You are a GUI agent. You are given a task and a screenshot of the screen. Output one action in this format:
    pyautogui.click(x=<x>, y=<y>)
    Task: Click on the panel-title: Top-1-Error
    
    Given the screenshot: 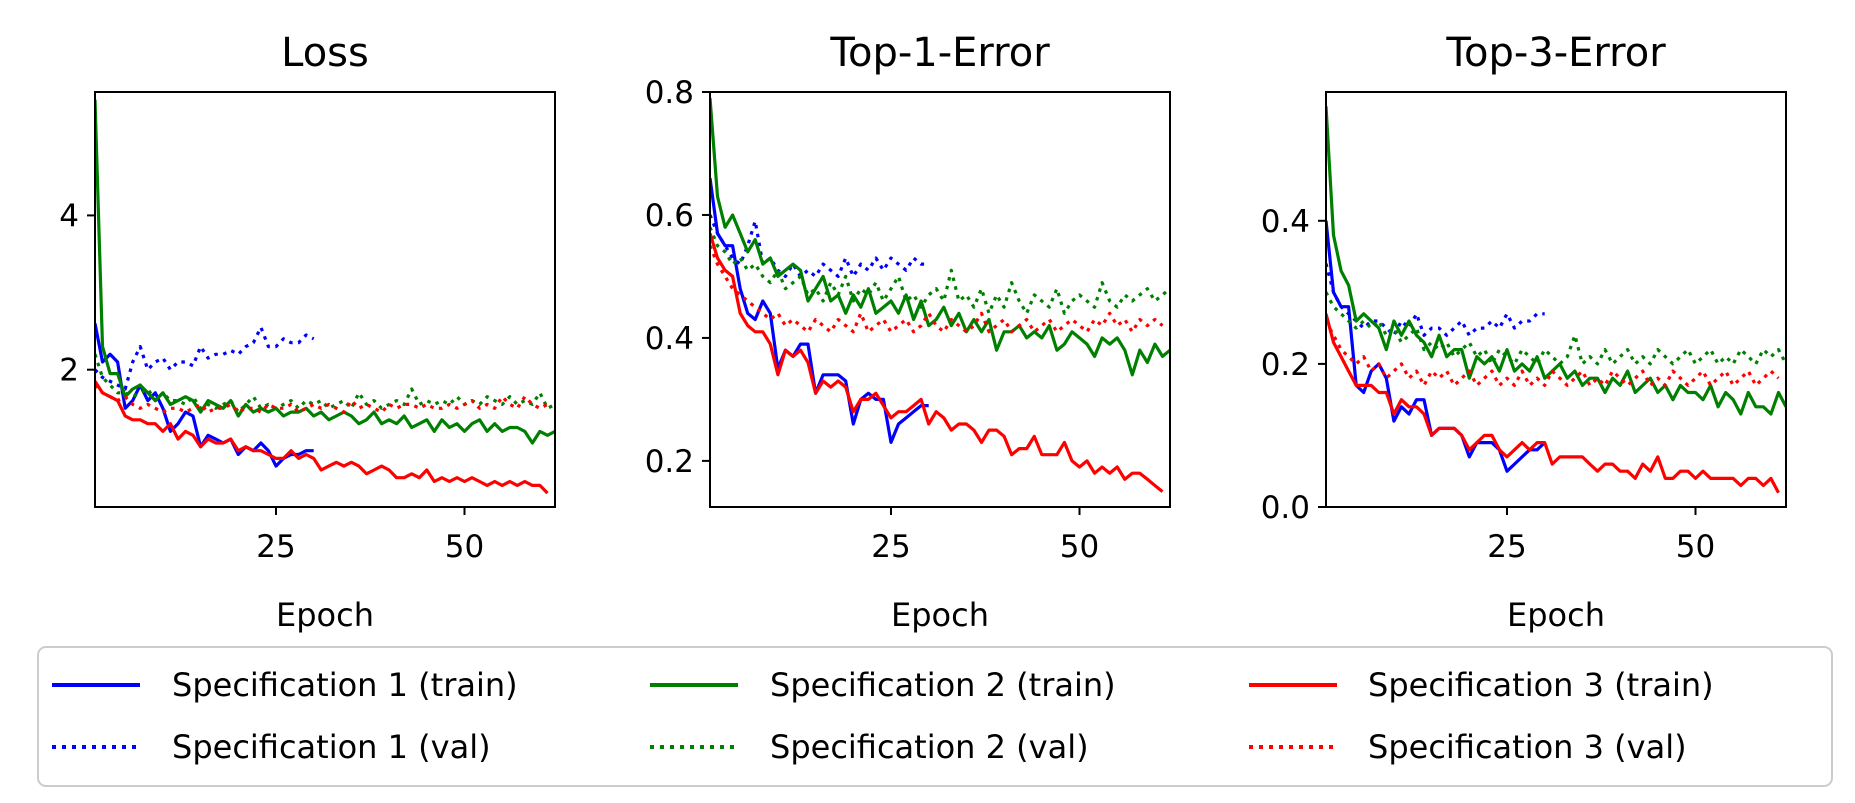 What is the action you would take?
    pyautogui.click(x=939, y=53)
    